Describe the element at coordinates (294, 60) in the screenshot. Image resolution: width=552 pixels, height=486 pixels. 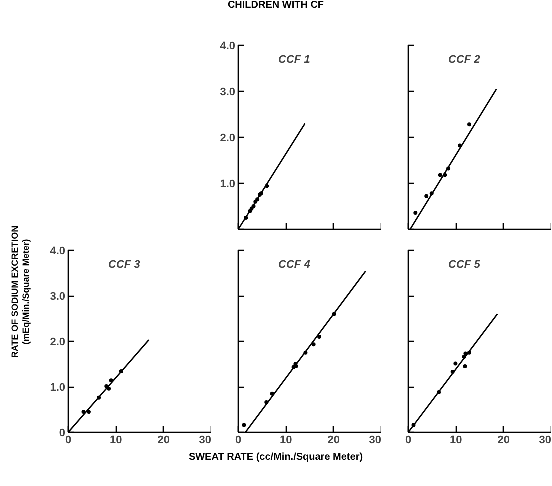
I see `text: CCF 1` at that location.